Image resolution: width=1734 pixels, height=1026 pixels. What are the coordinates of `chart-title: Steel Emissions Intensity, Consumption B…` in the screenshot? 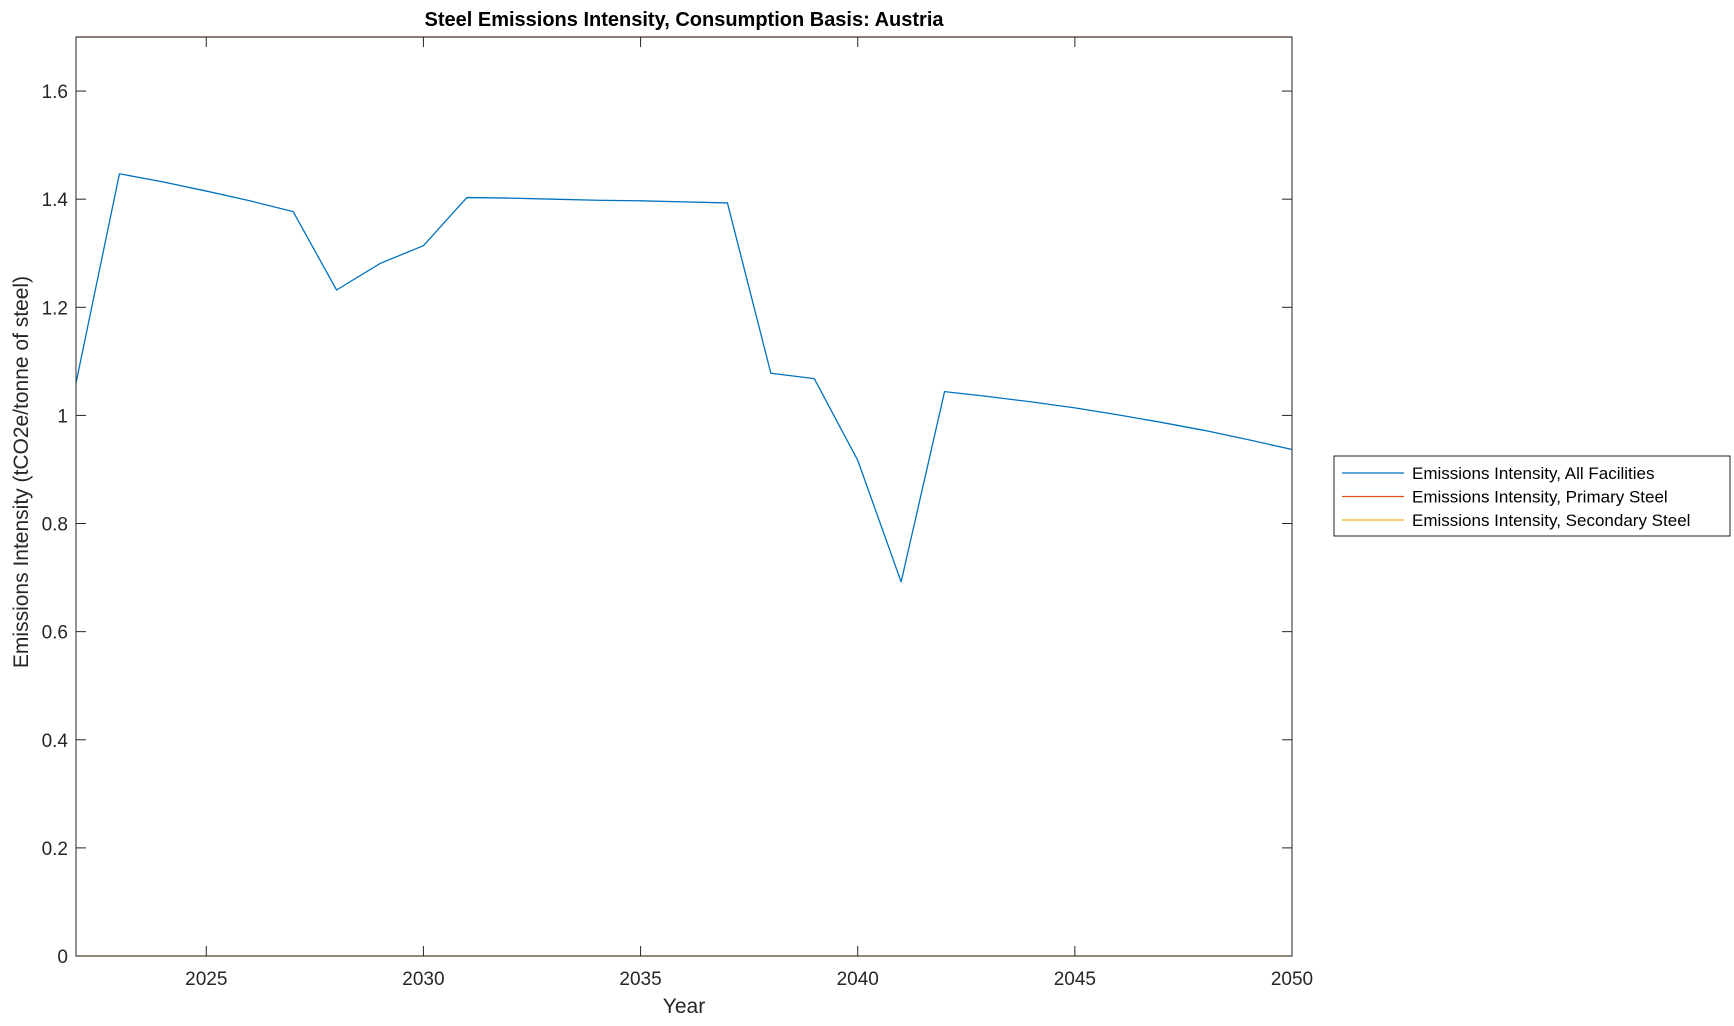 It's located at (685, 20).